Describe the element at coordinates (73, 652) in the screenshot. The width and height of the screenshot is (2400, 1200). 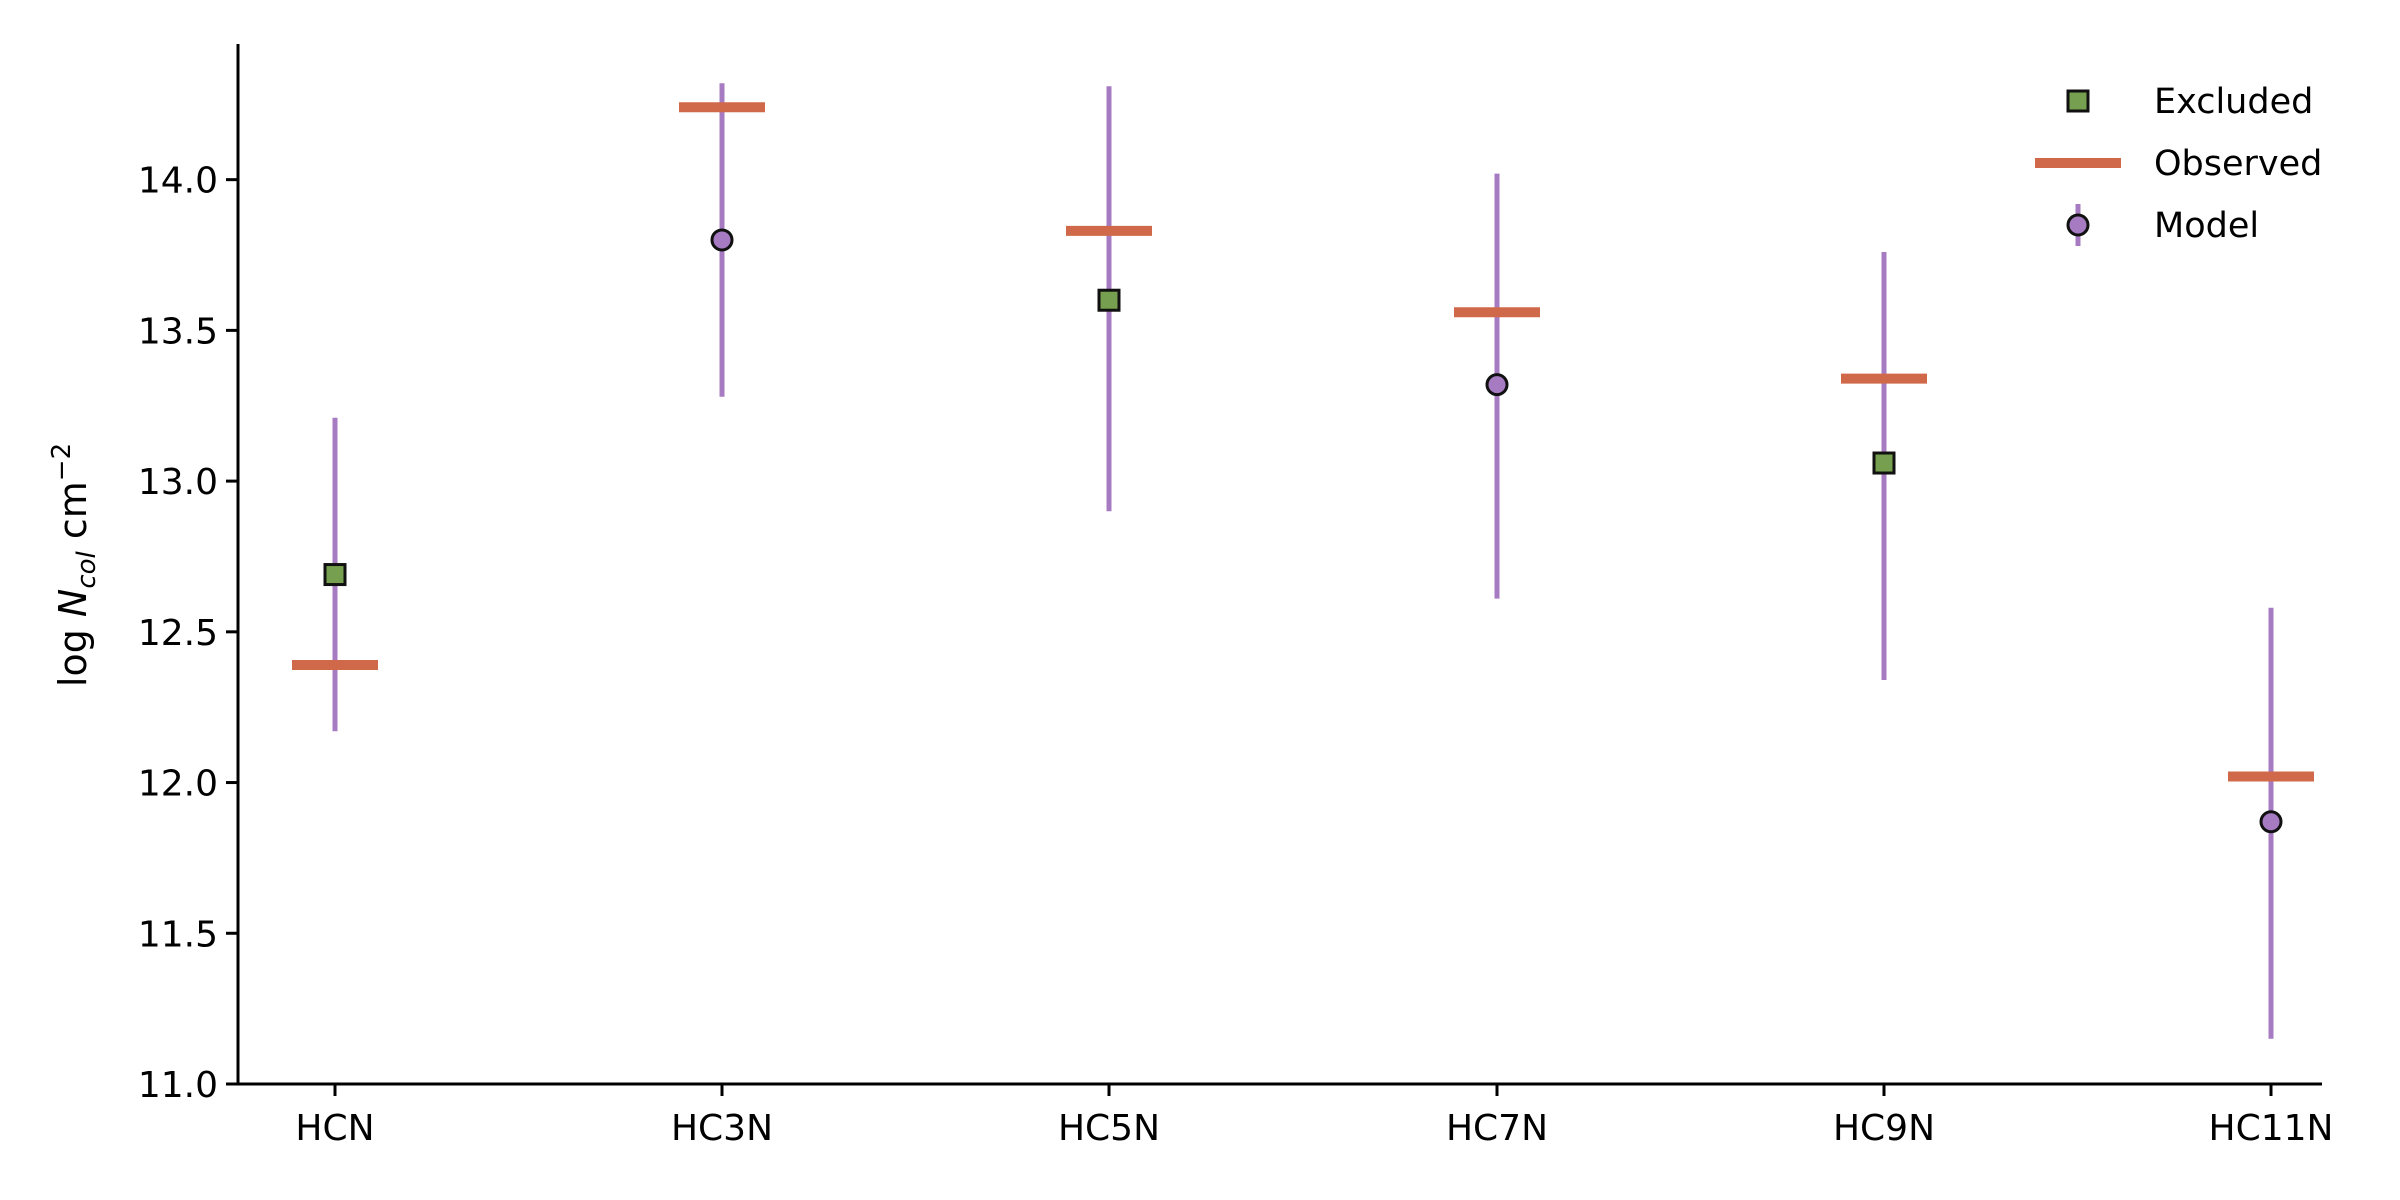
I see `y-axis-label-prefix: log` at that location.